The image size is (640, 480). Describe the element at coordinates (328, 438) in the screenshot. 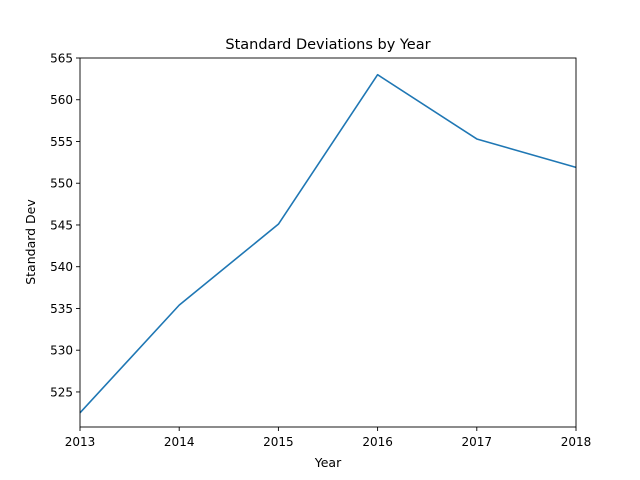

I see `x-axis: 2013 2014 2015 2016 2017 2018` at that location.